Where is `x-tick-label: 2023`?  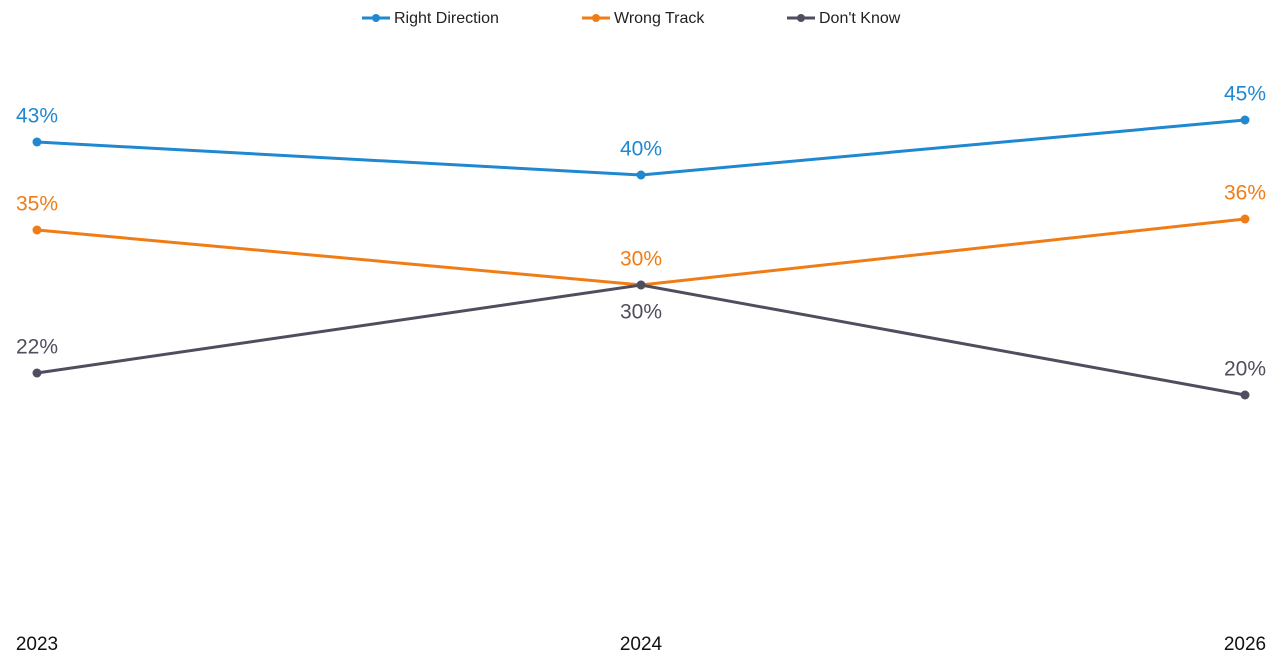 x-tick-label: 2023 is located at coordinates (37, 644).